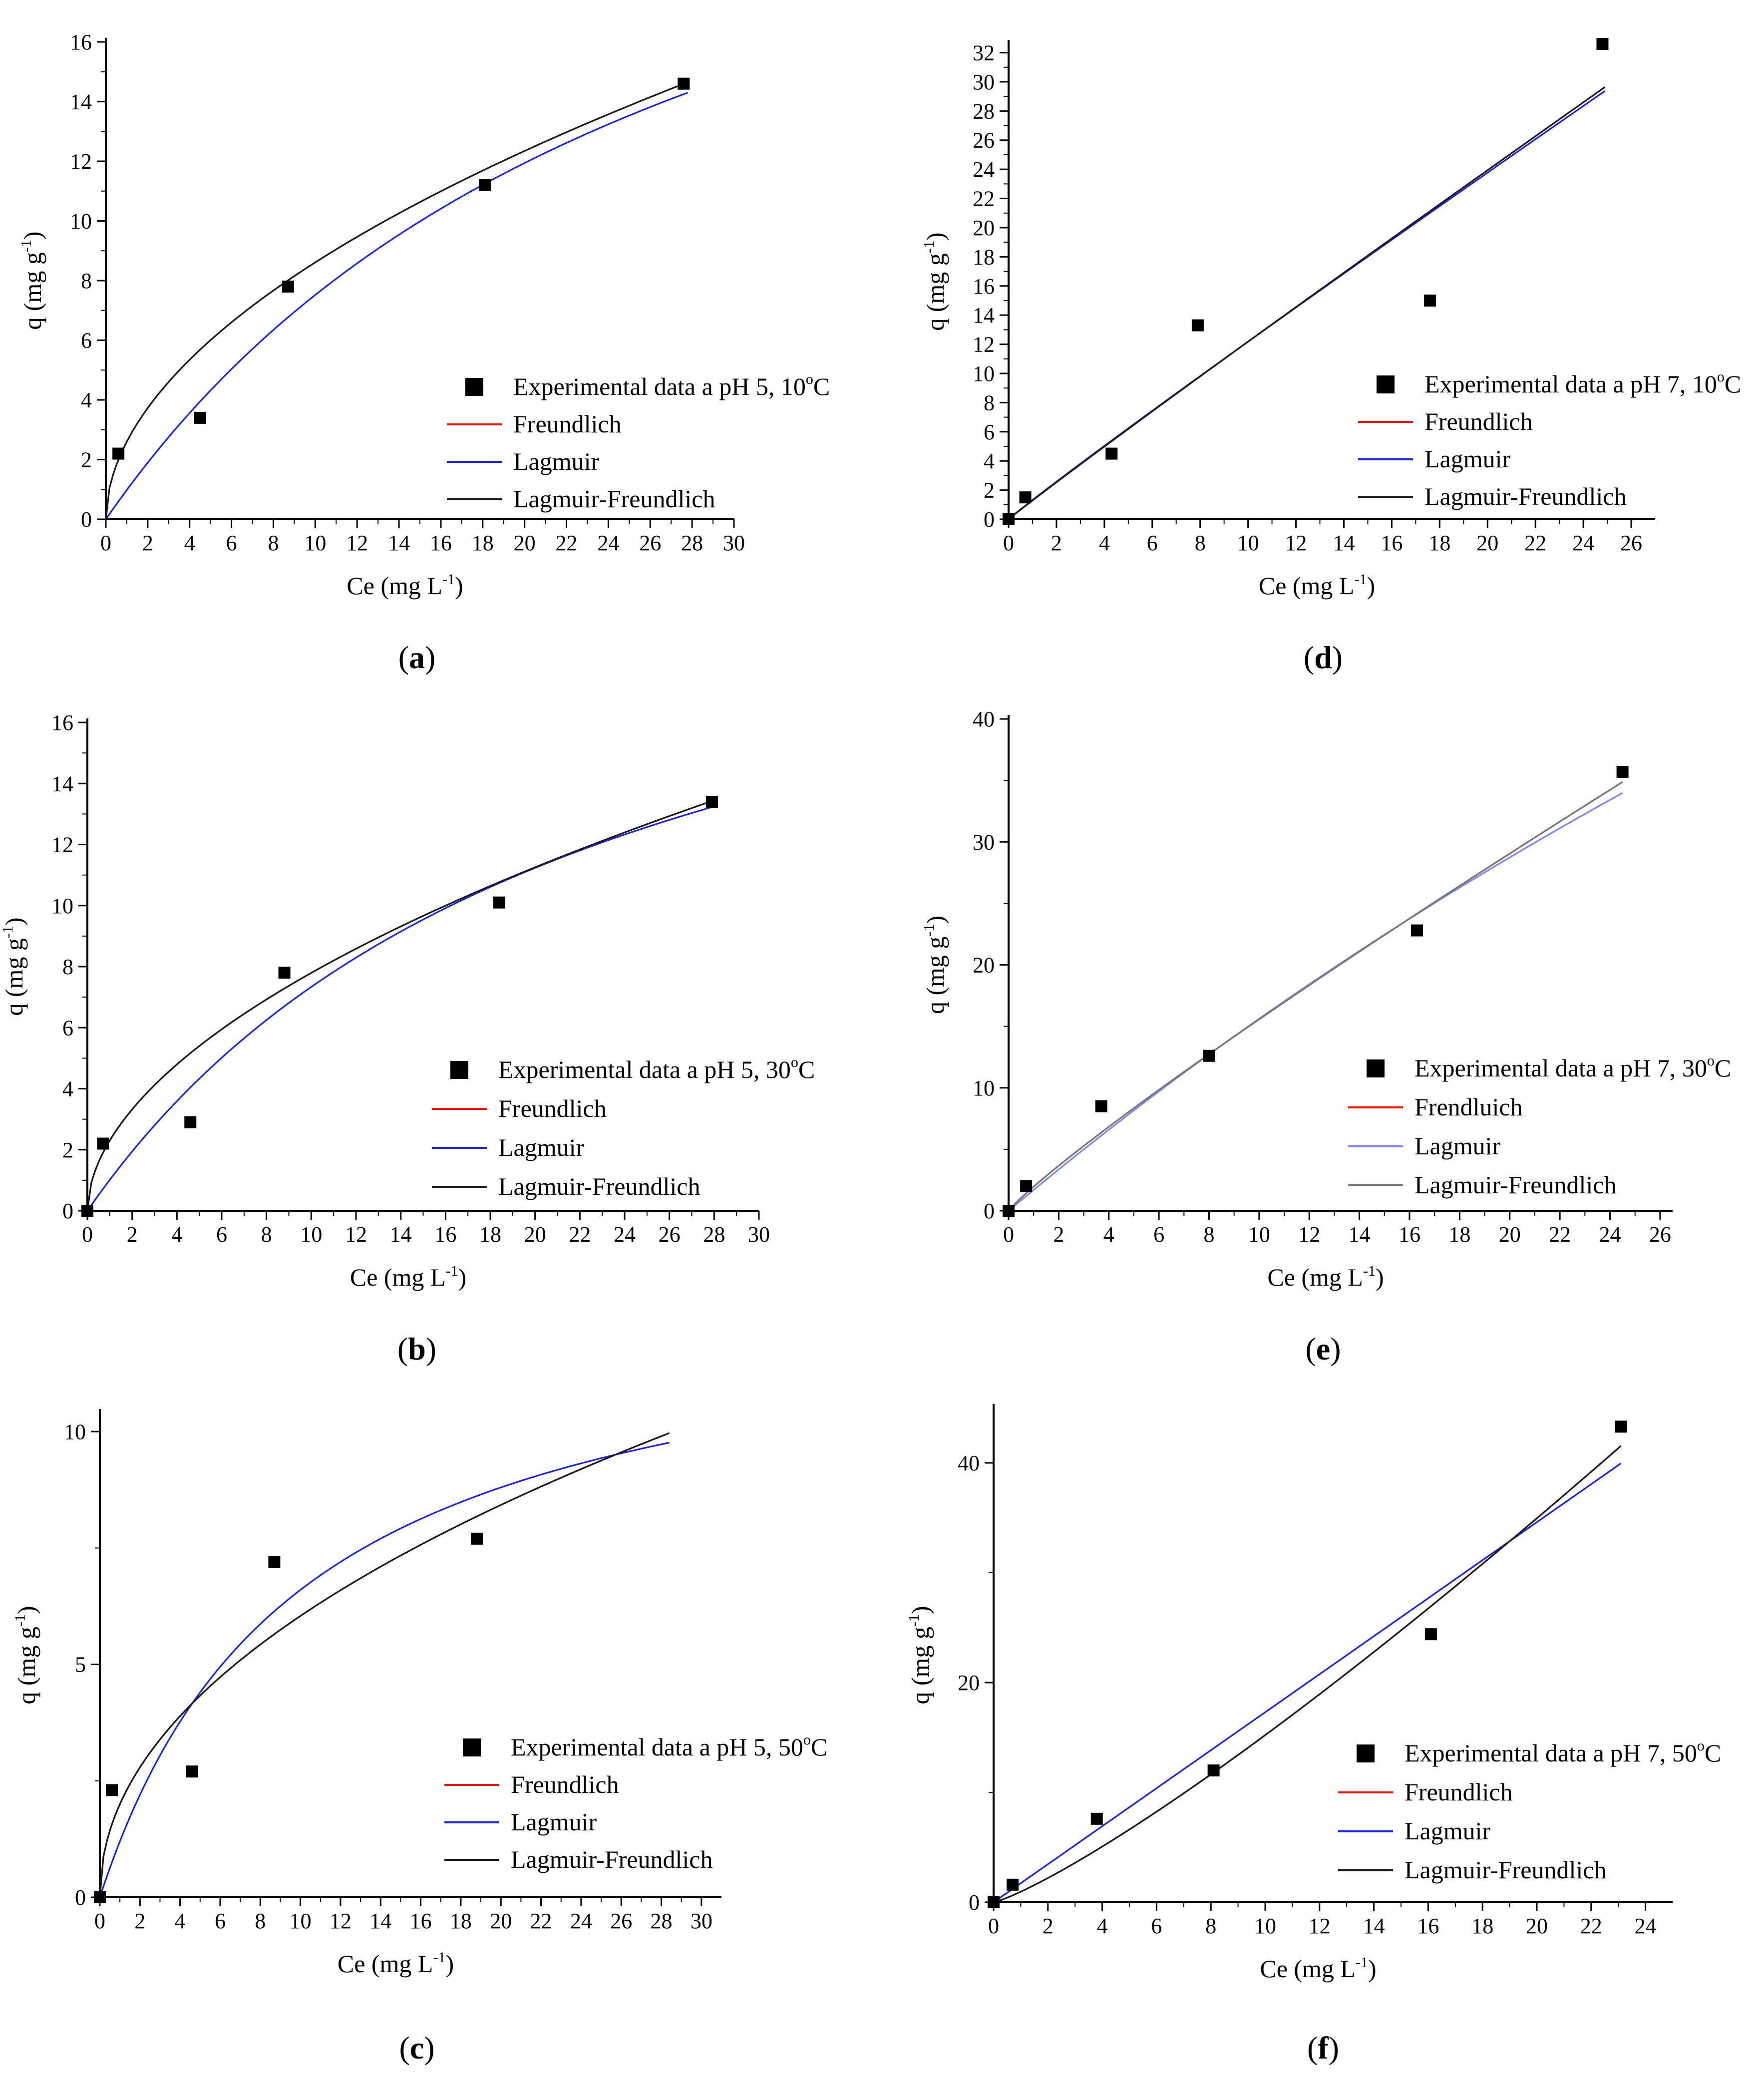 The height and width of the screenshot is (2073, 1764). Describe the element at coordinates (989, 432) in the screenshot. I see `y-tick-label: 6` at that location.